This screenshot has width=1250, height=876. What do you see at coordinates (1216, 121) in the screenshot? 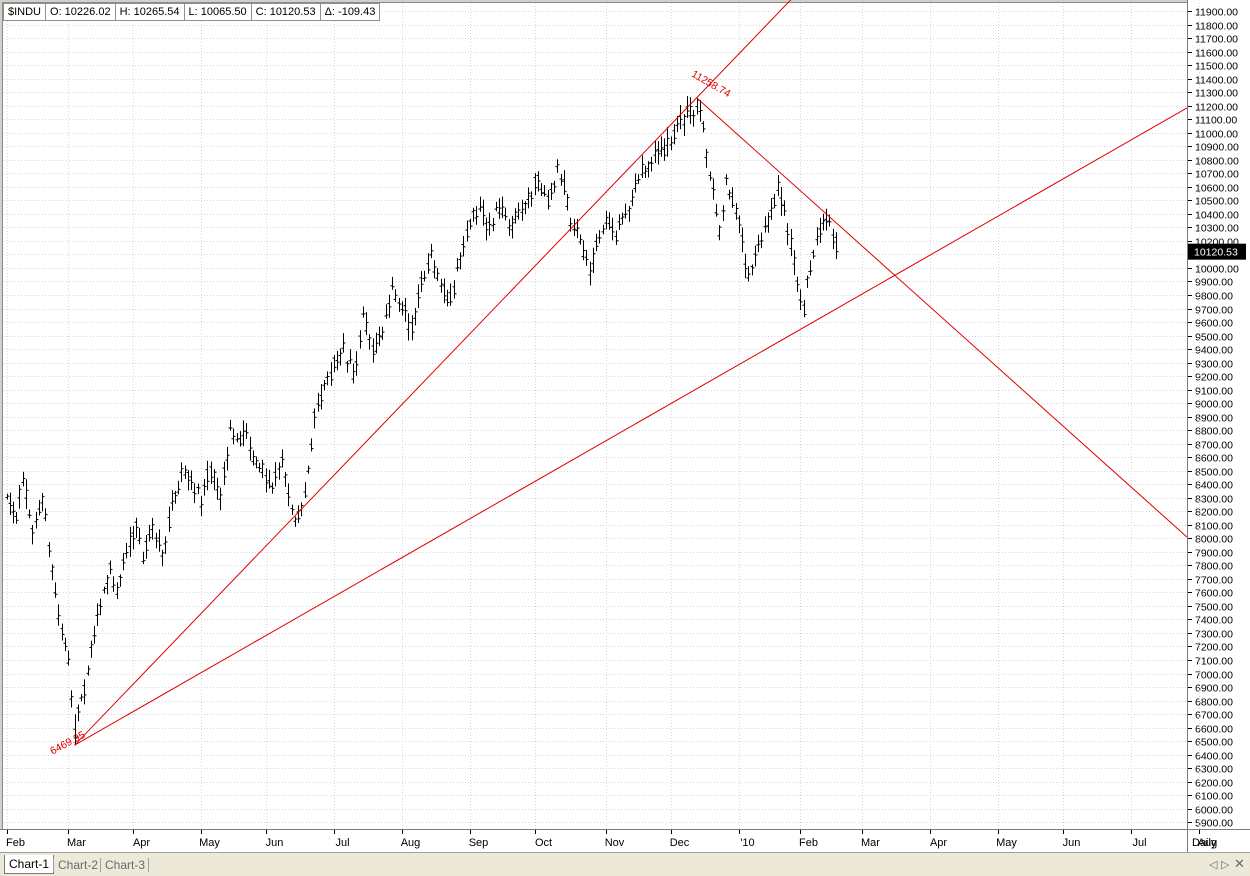
I see `price-tick-label: 11100.00` at bounding box center [1216, 121].